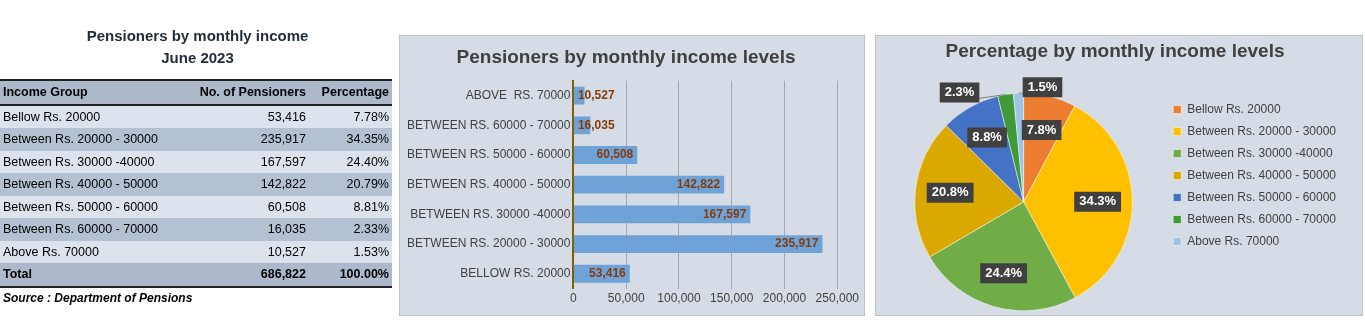 The image size is (1365, 321). What do you see at coordinates (350, 206) in the screenshot?
I see `data-label: 8.81%` at bounding box center [350, 206].